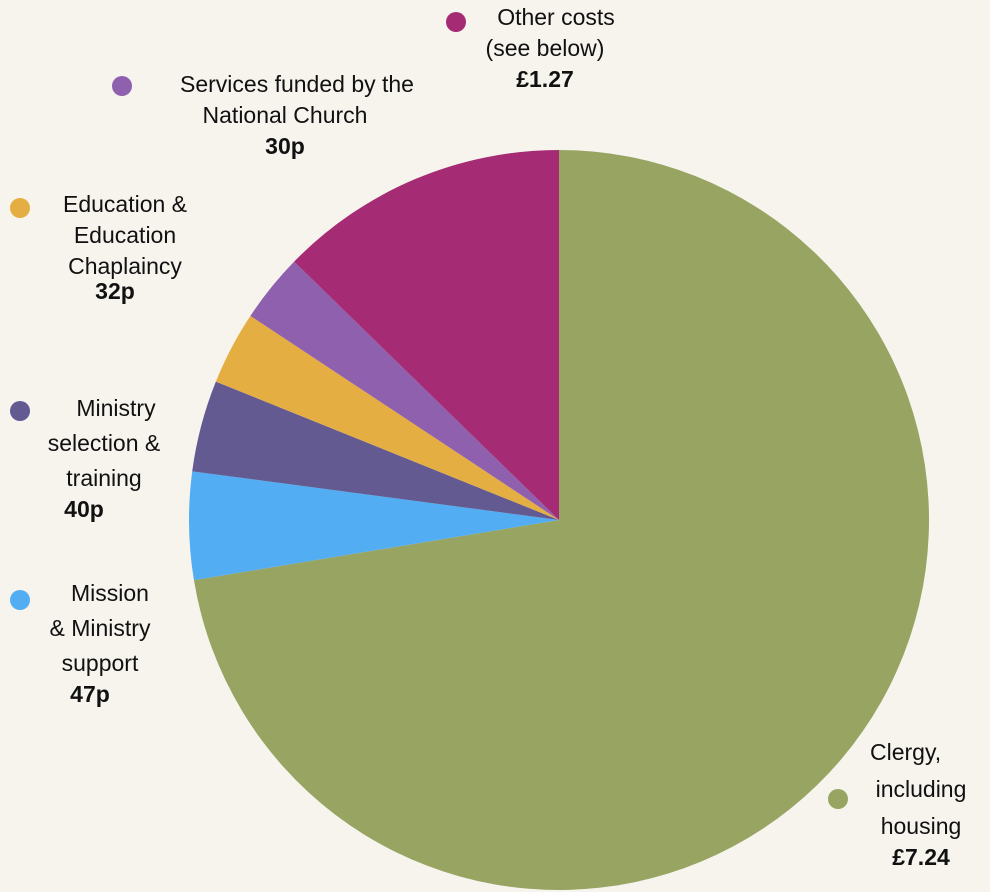 Image resolution: width=990 pixels, height=892 pixels. I want to click on label-other-line-2: (see below), so click(545, 48).